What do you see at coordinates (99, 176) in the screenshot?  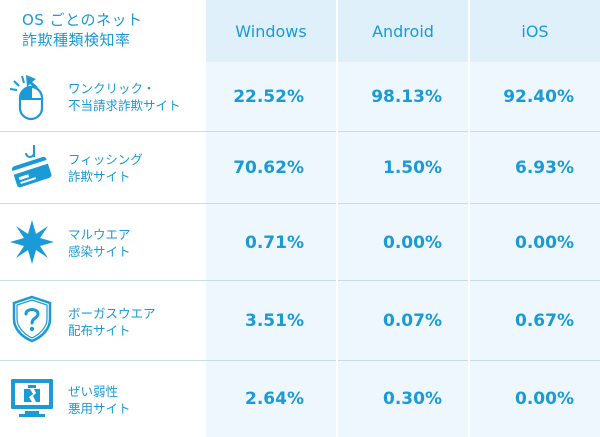 I see `row-label-line2: 詐欺サイト` at bounding box center [99, 176].